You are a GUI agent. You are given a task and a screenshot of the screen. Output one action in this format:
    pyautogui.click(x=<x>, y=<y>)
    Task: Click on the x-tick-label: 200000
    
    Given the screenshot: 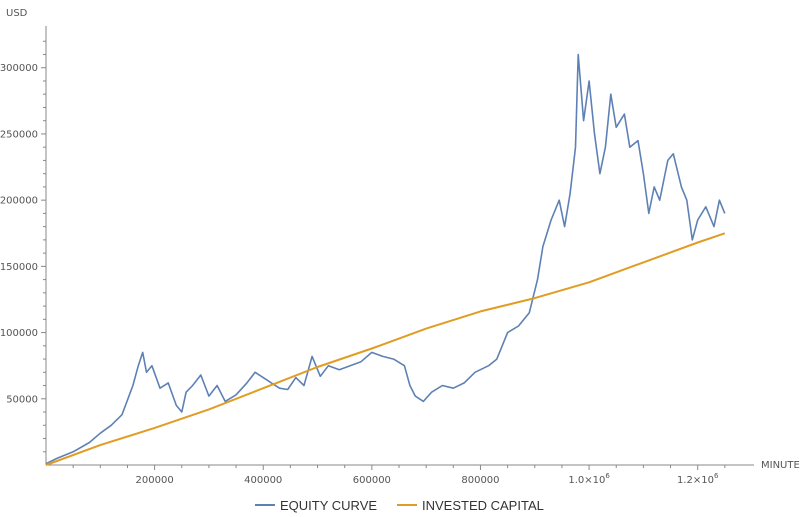 What is the action you would take?
    pyautogui.click(x=155, y=480)
    